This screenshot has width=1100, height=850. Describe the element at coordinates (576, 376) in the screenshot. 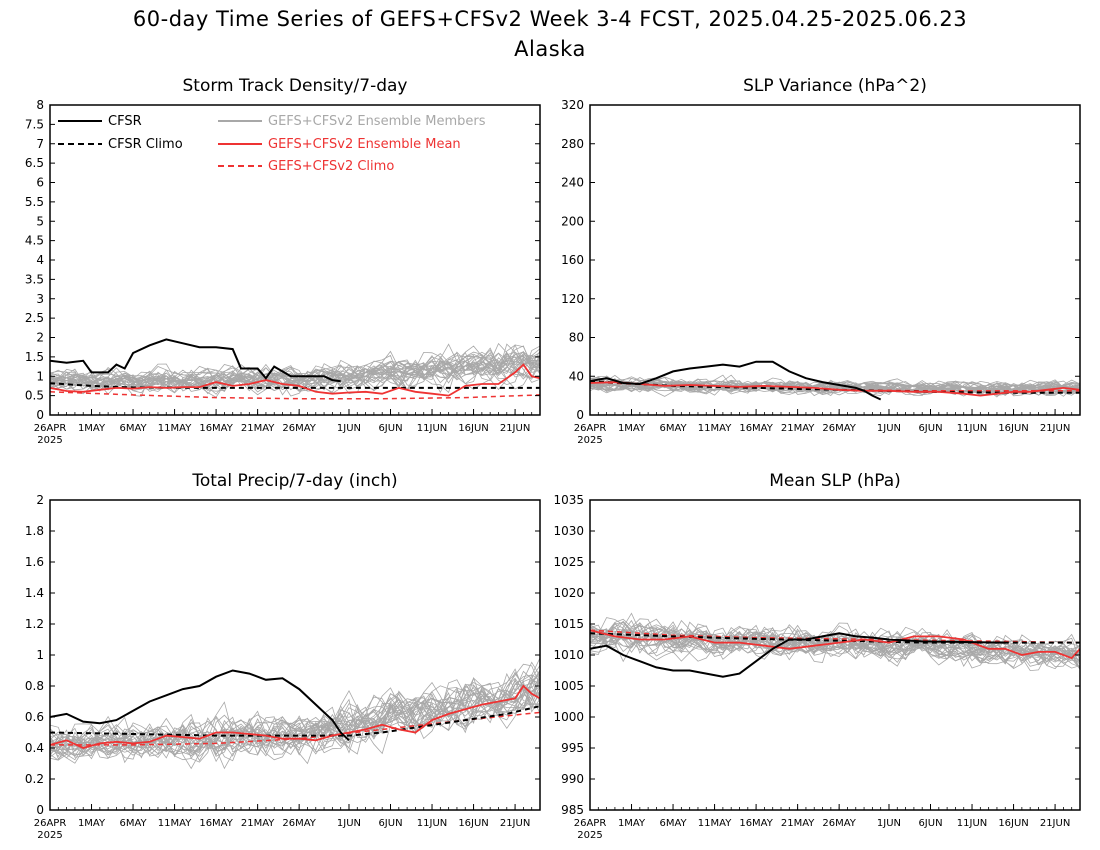

I see `y-tick-label: 40` at that location.